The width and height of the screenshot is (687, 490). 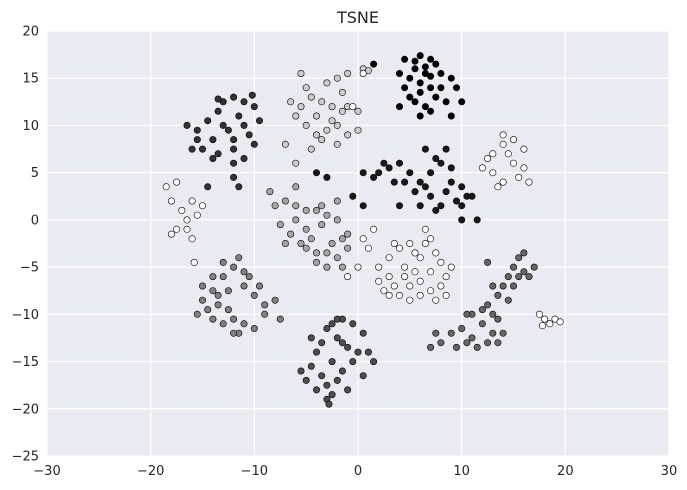 What do you see at coordinates (35, 220) in the screenshot?
I see `y-tick-label: 0` at bounding box center [35, 220].